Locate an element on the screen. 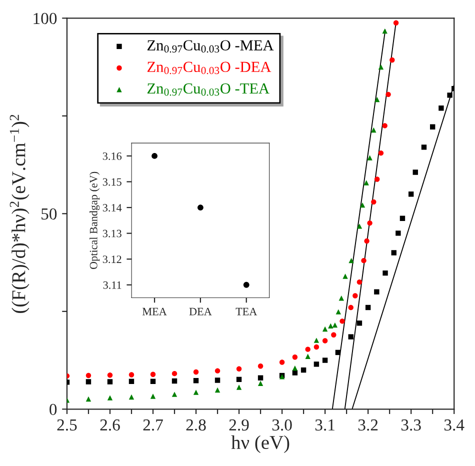 This screenshot has height=466, width=475. y-tick-label: 3.14 is located at coordinates (112, 208).